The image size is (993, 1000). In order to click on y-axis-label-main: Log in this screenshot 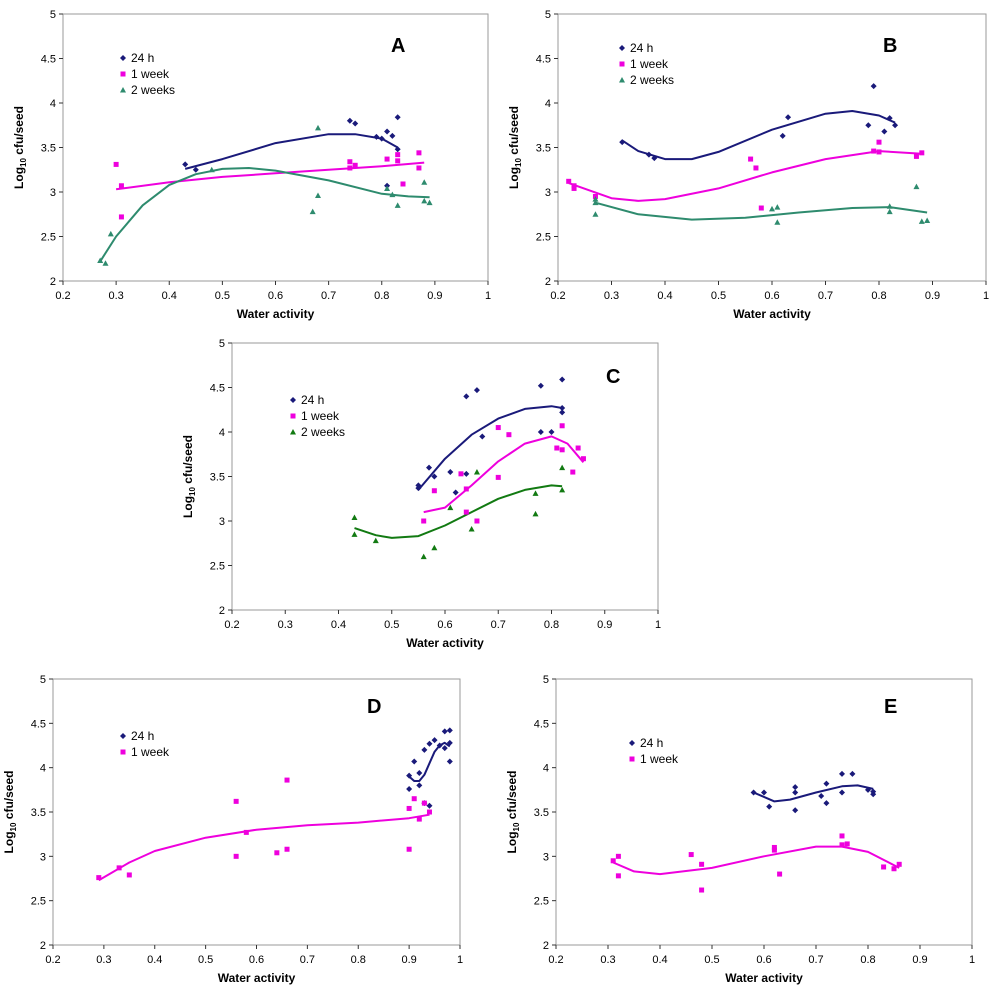, I will do `click(512, 842)`.